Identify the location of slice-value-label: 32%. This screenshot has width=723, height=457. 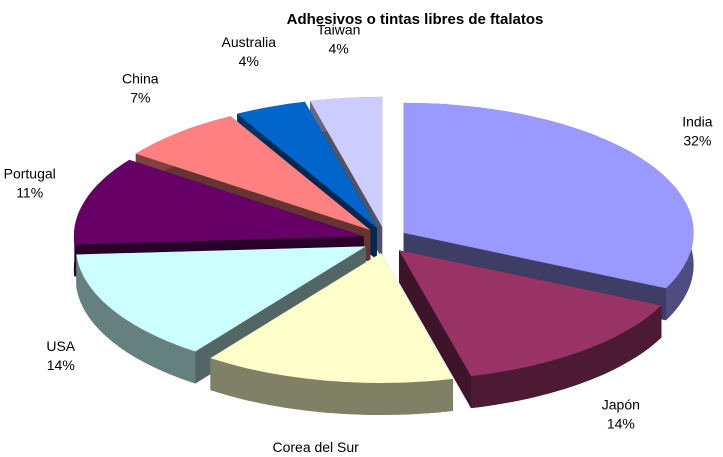
(697, 141).